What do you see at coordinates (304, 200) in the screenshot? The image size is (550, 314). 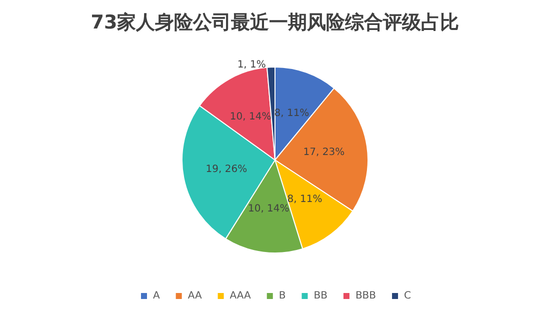 I see `data-label: 8, 11%` at bounding box center [304, 200].